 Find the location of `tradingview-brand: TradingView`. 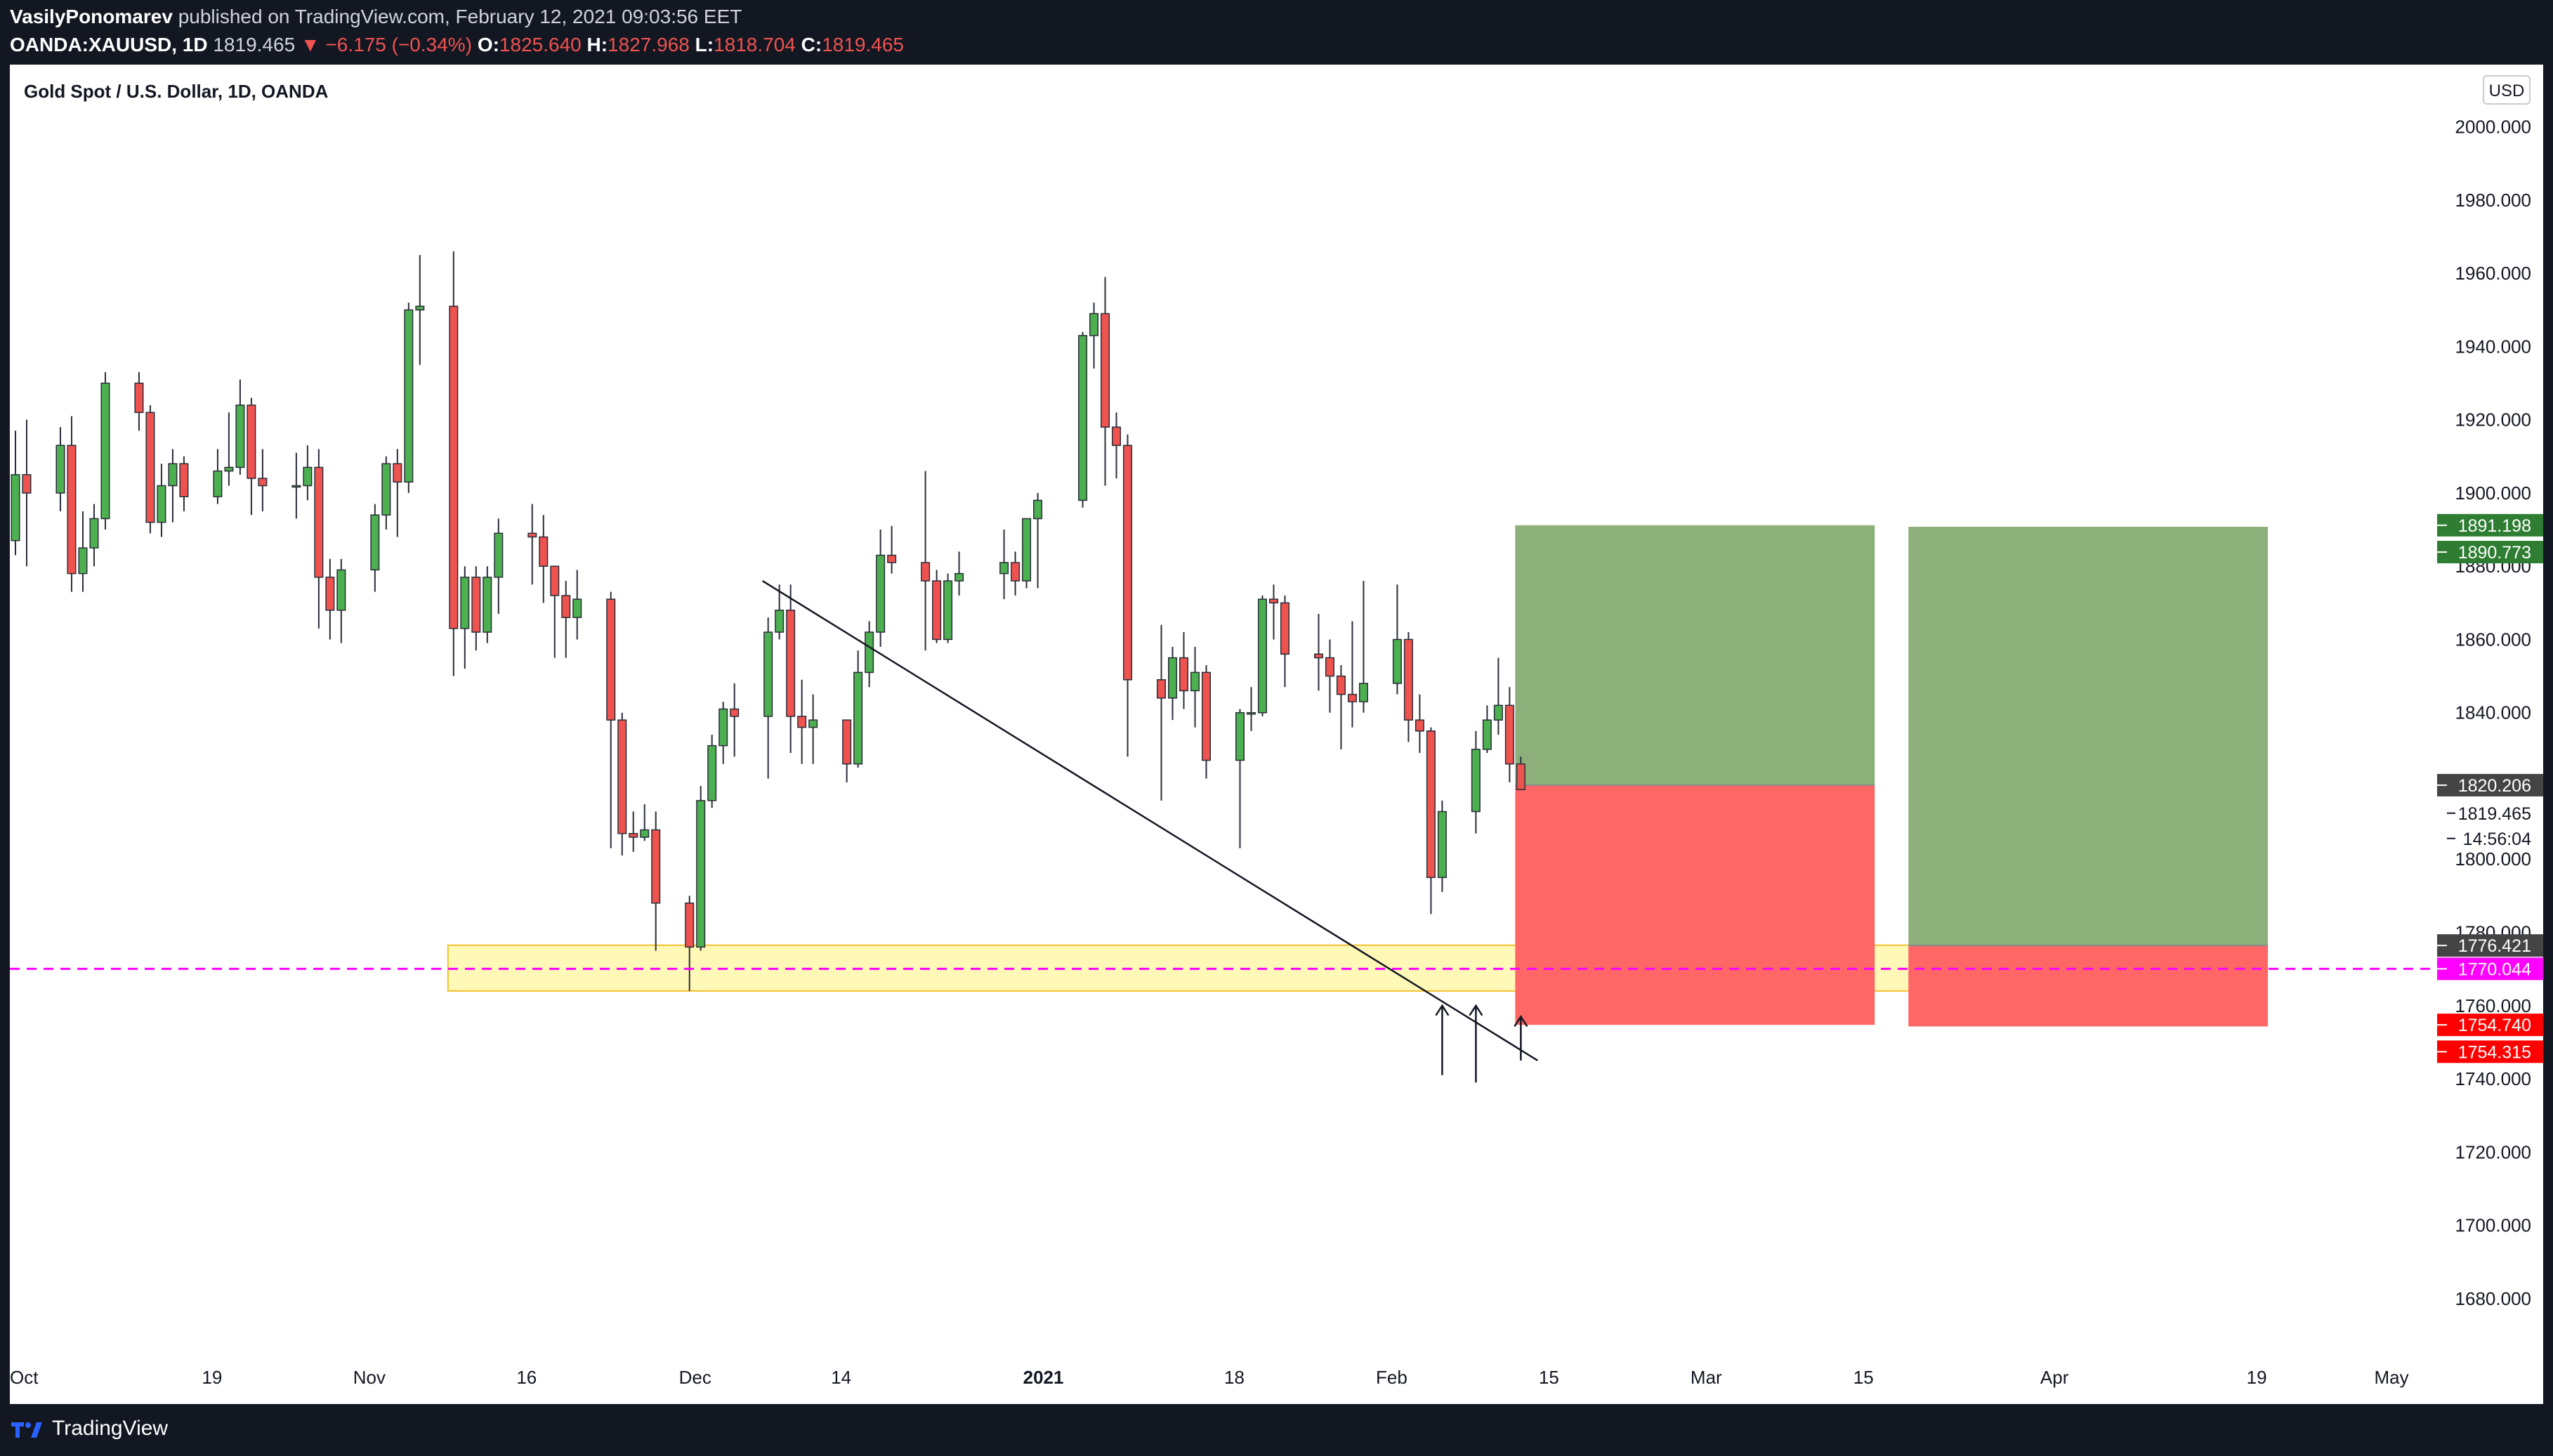

tradingview-brand: TradingView is located at coordinates (110, 1428).